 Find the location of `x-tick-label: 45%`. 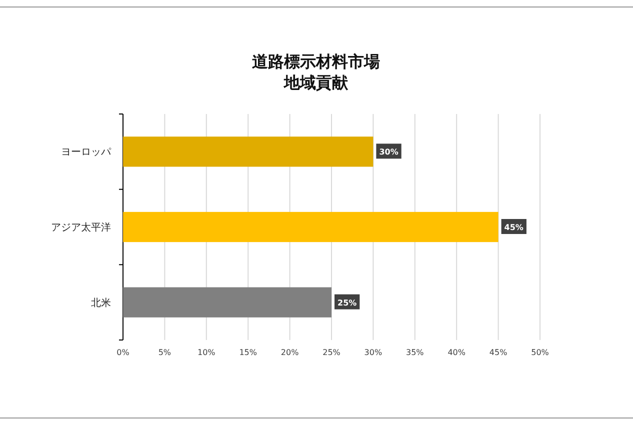

x-tick-label: 45% is located at coordinates (498, 352).